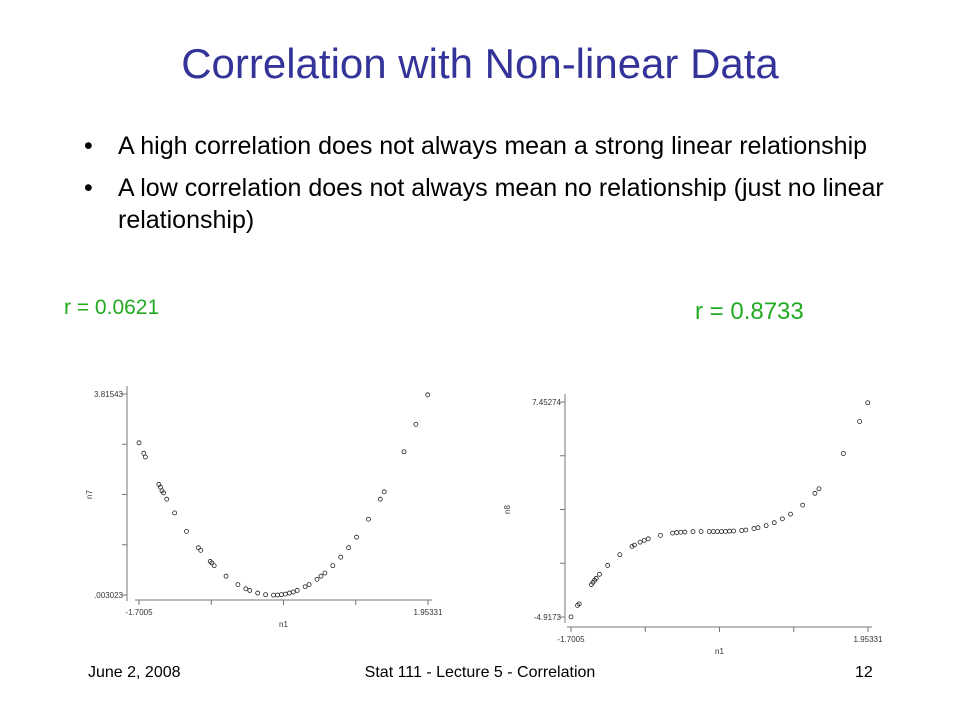 The width and height of the screenshot is (960, 720). I want to click on footer-title: Stat 111 - Lecture 5 - Correlation, so click(480, 672).